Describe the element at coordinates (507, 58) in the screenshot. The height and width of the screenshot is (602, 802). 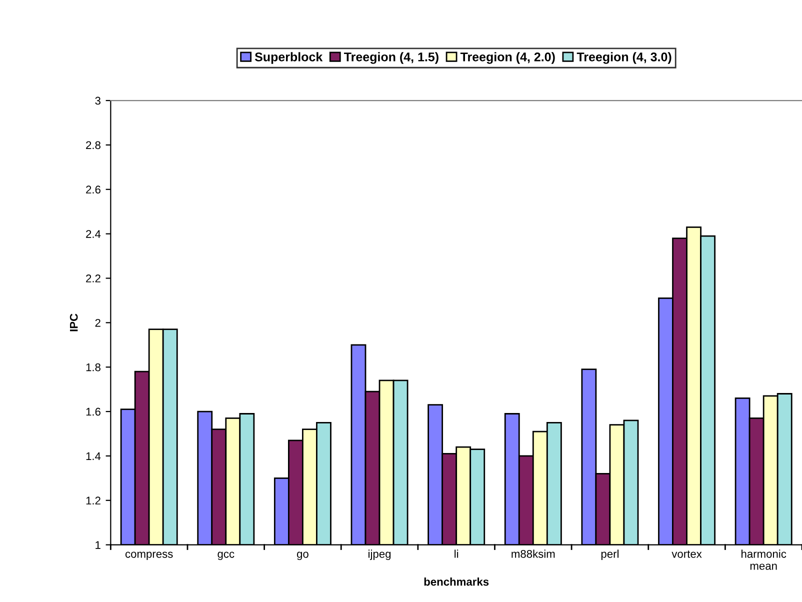
I see `legend-label: Treegion (4, 2.0)` at that location.